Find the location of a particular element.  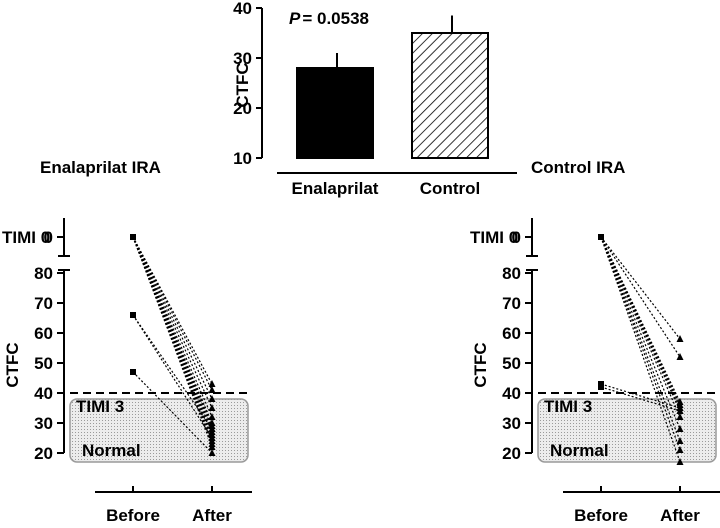

bar-y-tick-label: 40 is located at coordinates (242, 9).